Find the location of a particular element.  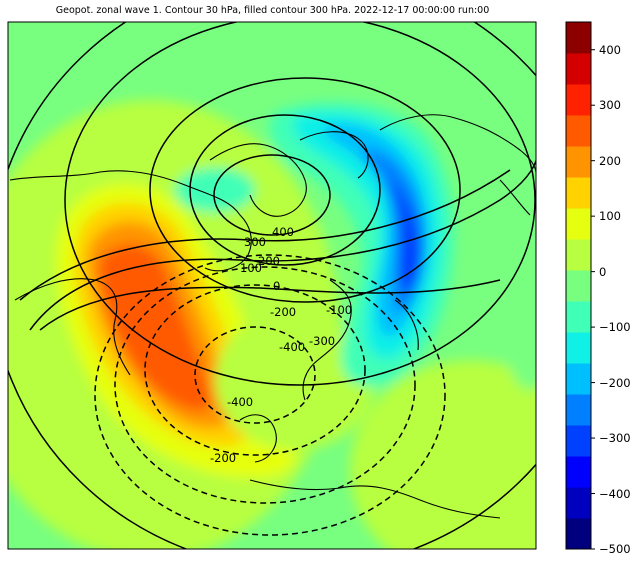

colorbar-tick-label: 200 is located at coordinates (610, 160).